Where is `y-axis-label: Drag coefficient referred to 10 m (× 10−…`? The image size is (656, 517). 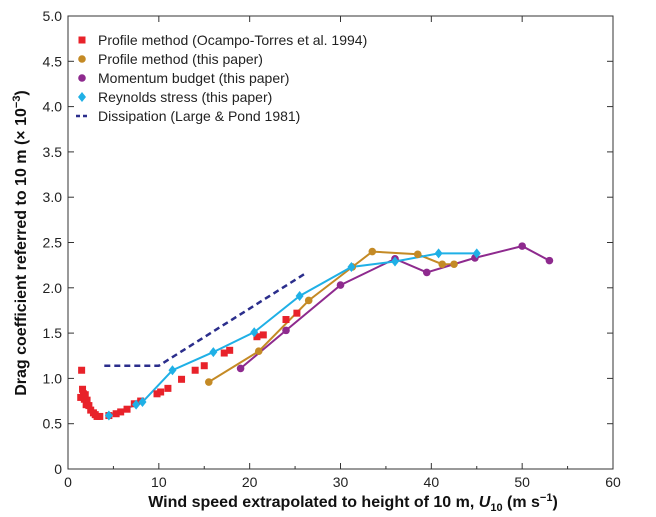
y-axis-label: Drag coefficient referred to 10 m (× 10−… is located at coordinates (20, 243).